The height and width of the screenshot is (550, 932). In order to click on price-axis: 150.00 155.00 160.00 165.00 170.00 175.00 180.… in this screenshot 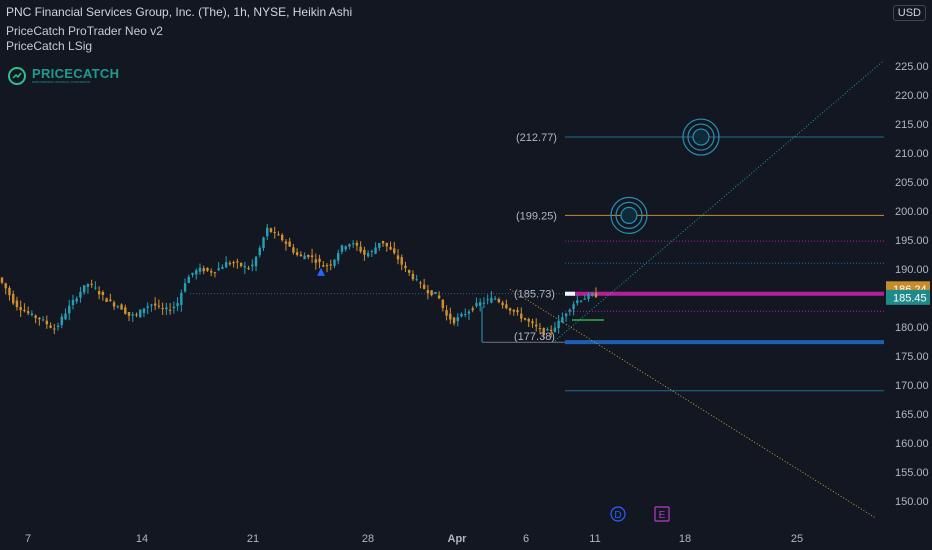, I will do `click(908, 265)`.